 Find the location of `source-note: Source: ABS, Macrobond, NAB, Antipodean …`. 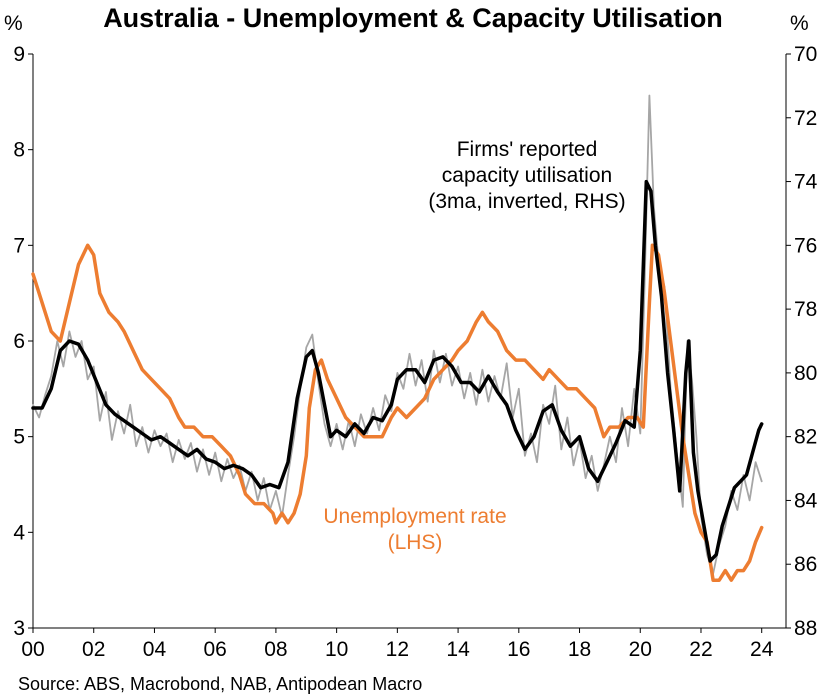

source-note: Source: ABS, Macrobond, NAB, Antipodean … is located at coordinates (220, 684).